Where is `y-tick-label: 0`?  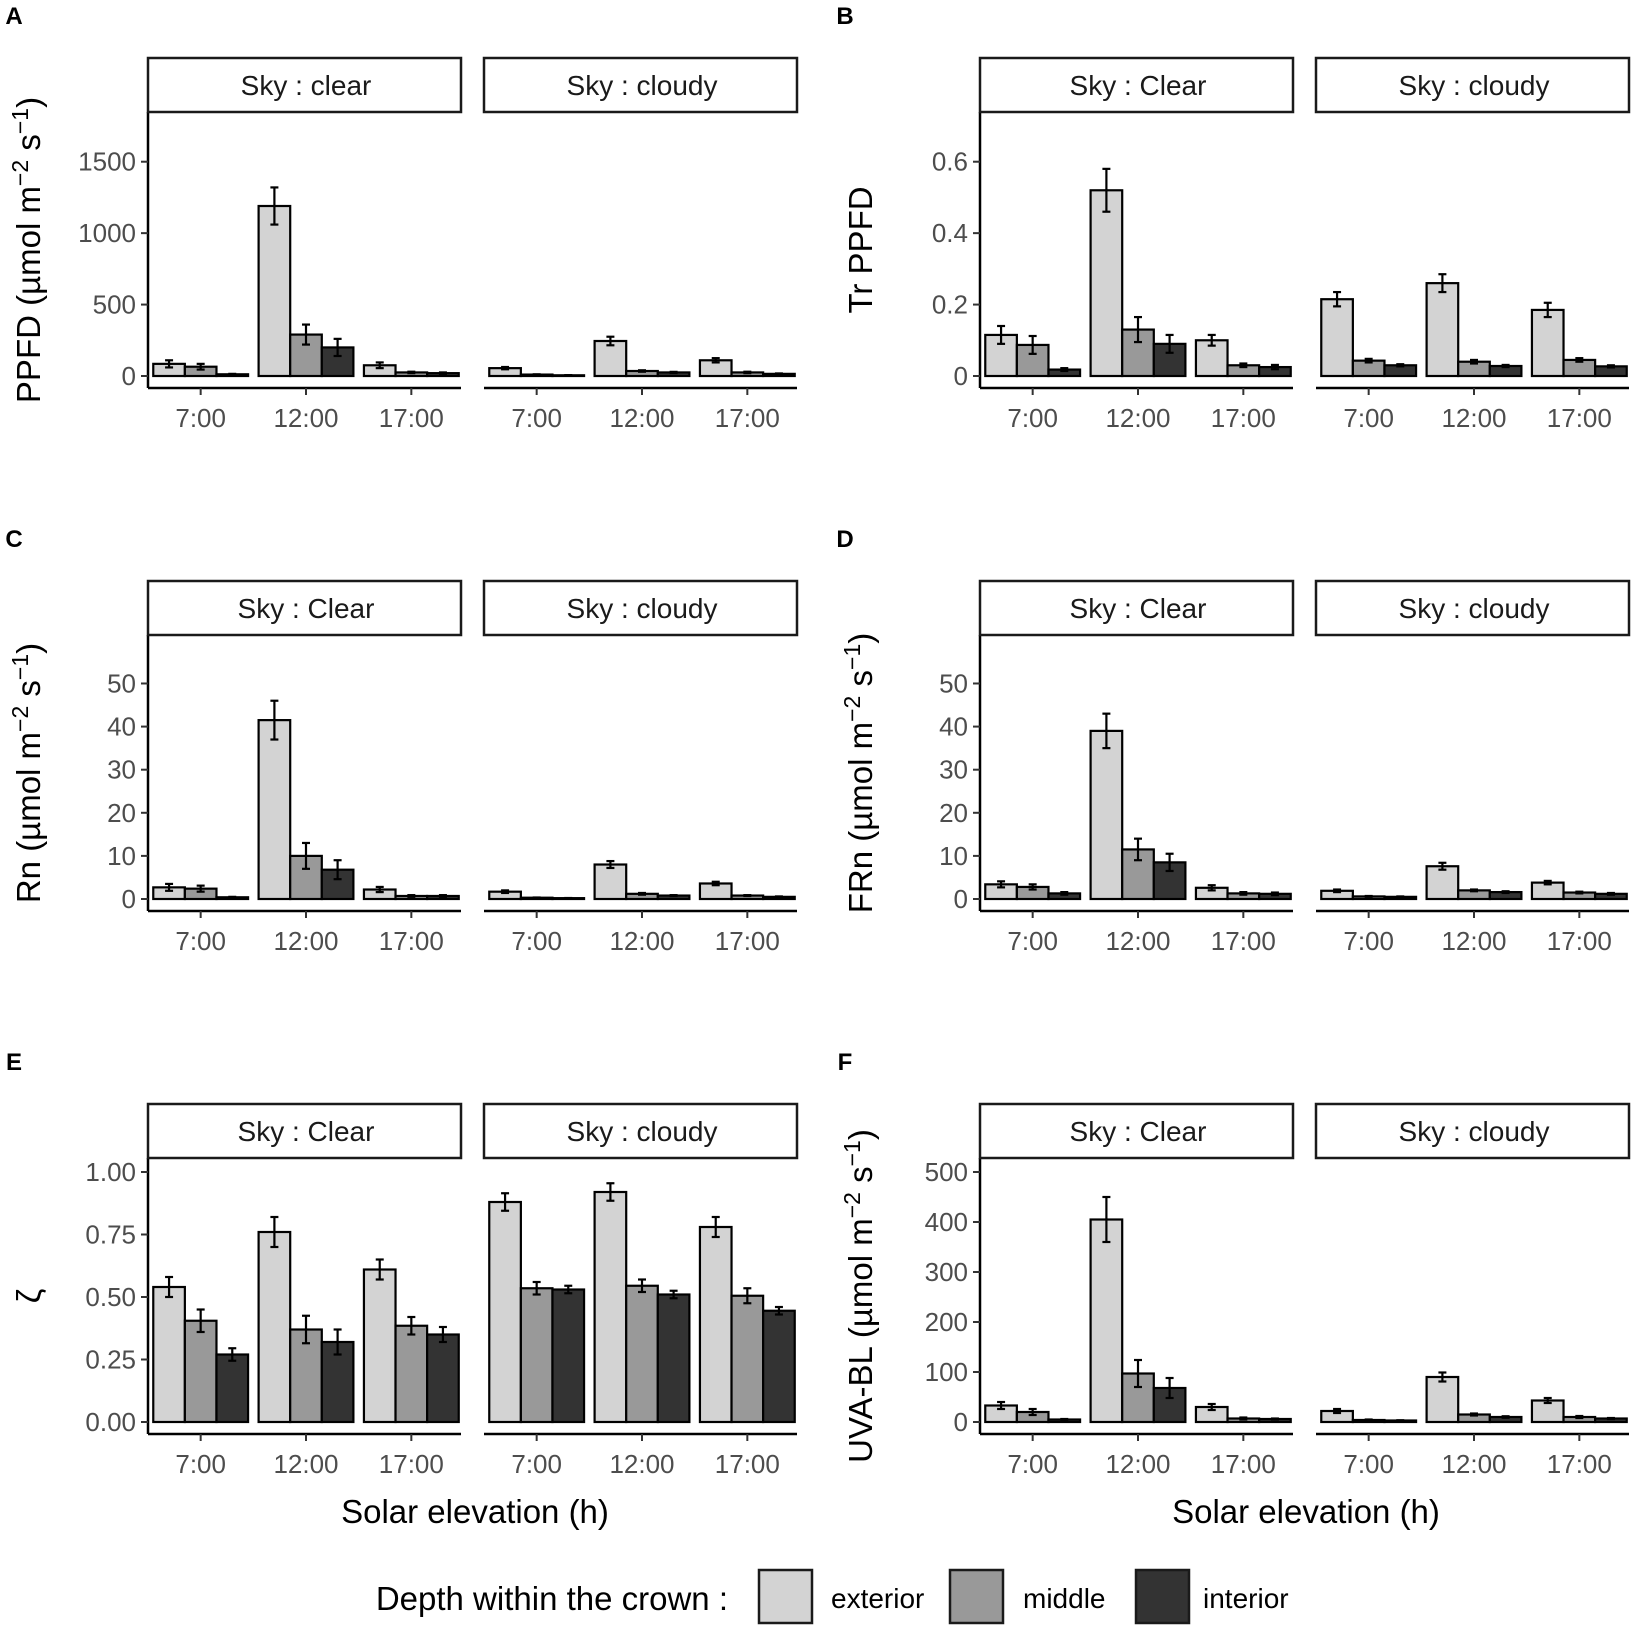
y-tick-label: 0 is located at coordinates (129, 376).